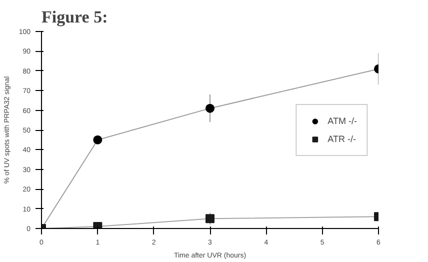 The width and height of the screenshot is (428, 262). What do you see at coordinates (342, 121) in the screenshot?
I see `legend-label: ATM -/-` at bounding box center [342, 121].